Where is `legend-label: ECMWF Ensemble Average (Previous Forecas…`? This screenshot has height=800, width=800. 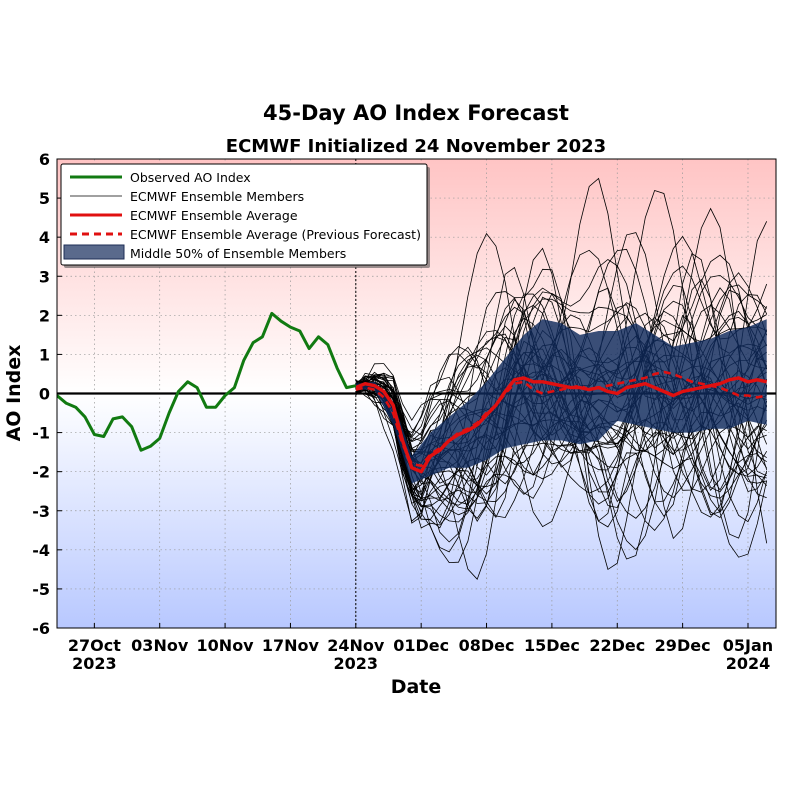
legend-label: ECMWF Ensemble Average (Previous Forecas… is located at coordinates (275, 234).